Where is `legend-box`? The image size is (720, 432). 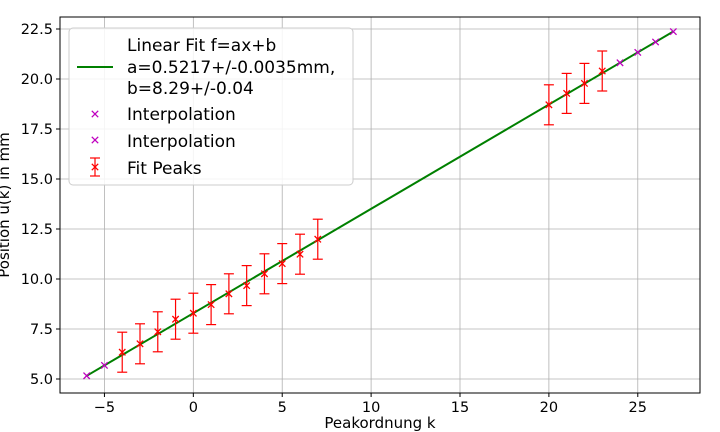 legend-box is located at coordinates (211, 106).